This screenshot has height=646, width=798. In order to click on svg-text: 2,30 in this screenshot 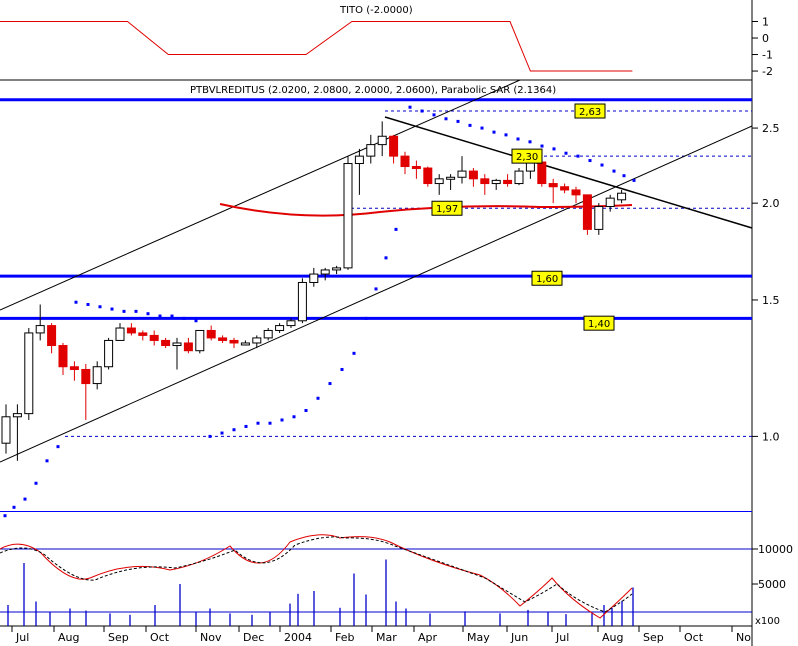, I will do `click(527, 157)`.